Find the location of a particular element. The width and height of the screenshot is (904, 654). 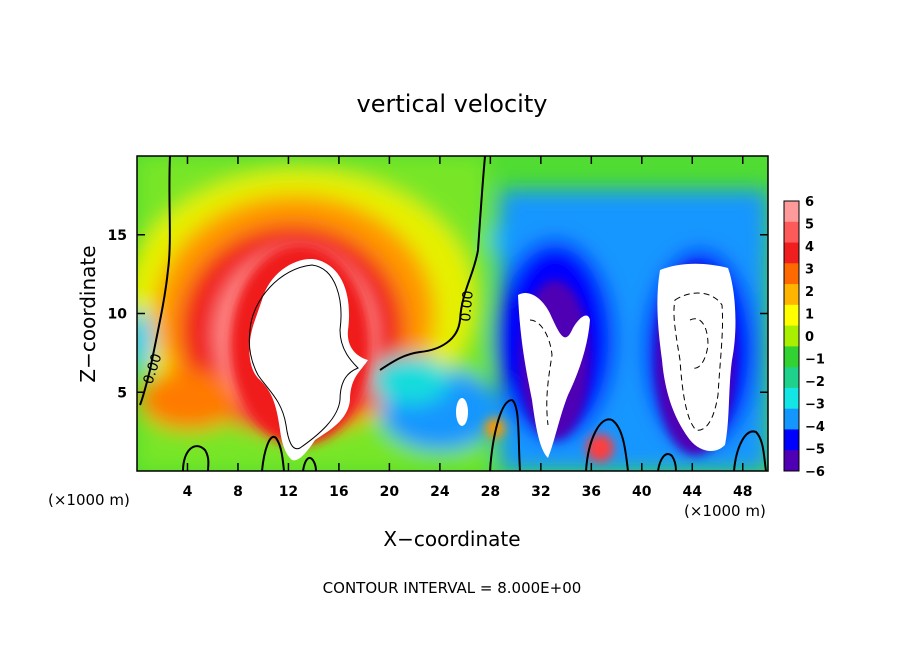

zero-contour-left is located at coordinates (155, 281).